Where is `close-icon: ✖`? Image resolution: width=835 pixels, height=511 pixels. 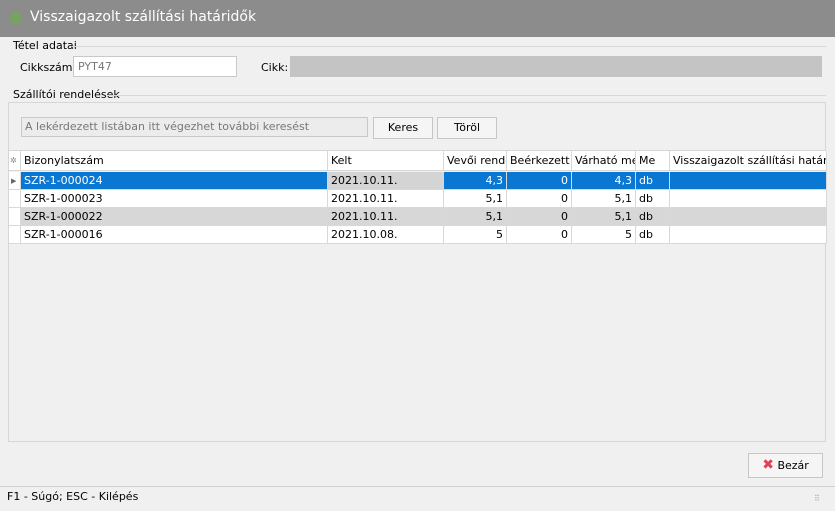 close-icon: ✖ is located at coordinates (768, 465).